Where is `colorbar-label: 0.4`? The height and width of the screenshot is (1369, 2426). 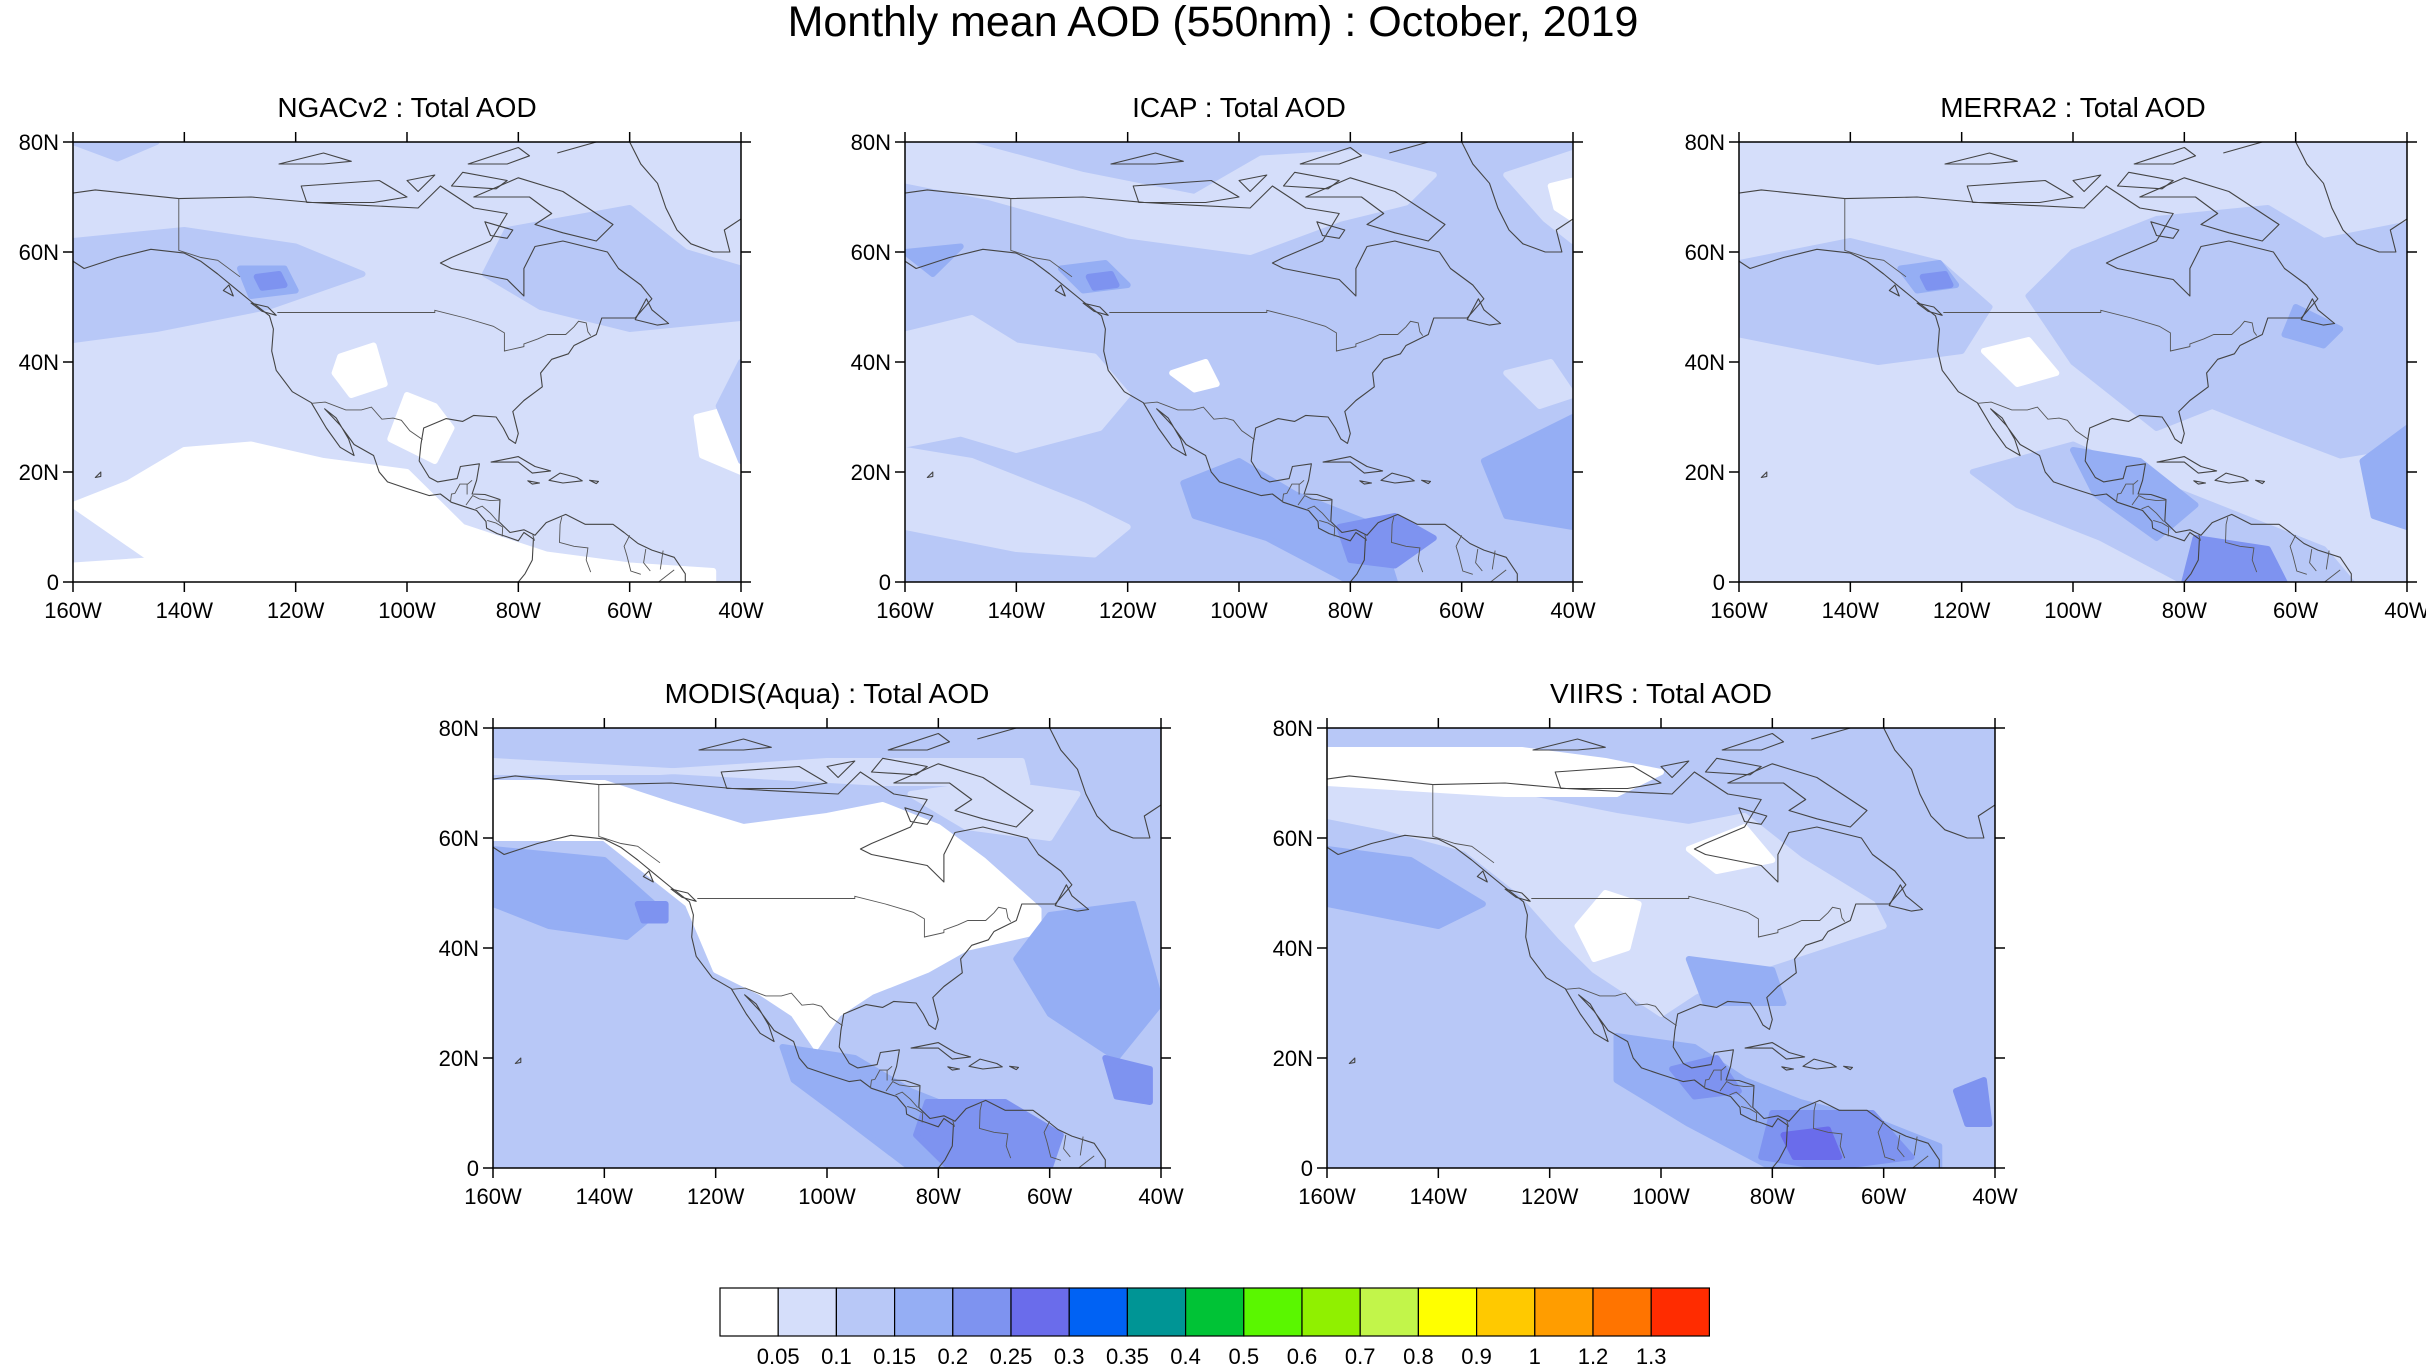 colorbar-label: 0.4 is located at coordinates (1185, 1356).